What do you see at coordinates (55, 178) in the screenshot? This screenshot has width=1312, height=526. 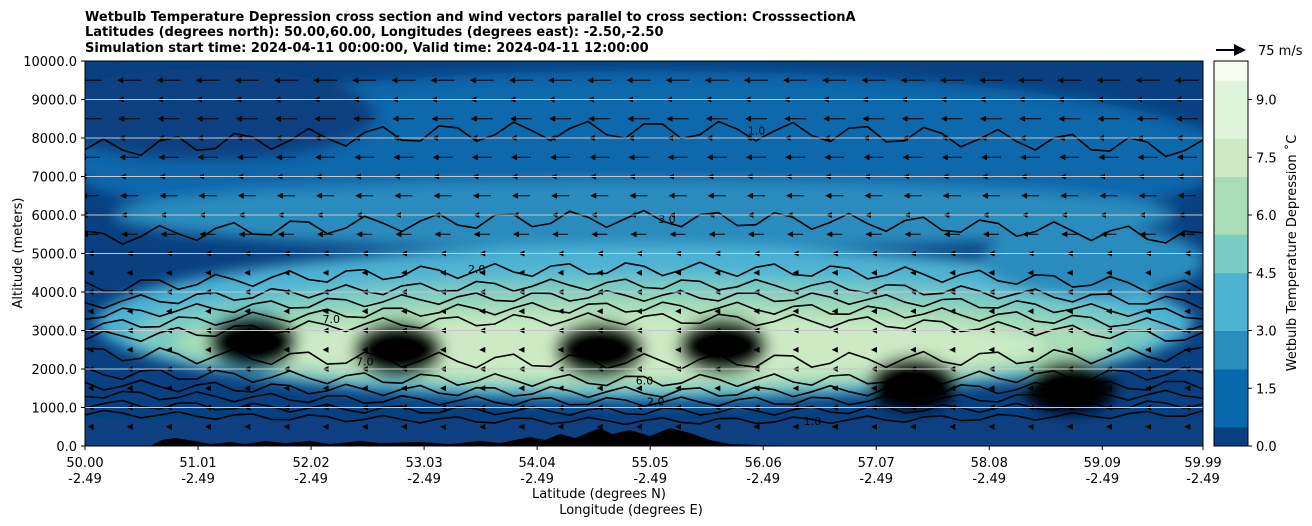 I see `y-tick-label: 7000.0` at bounding box center [55, 178].